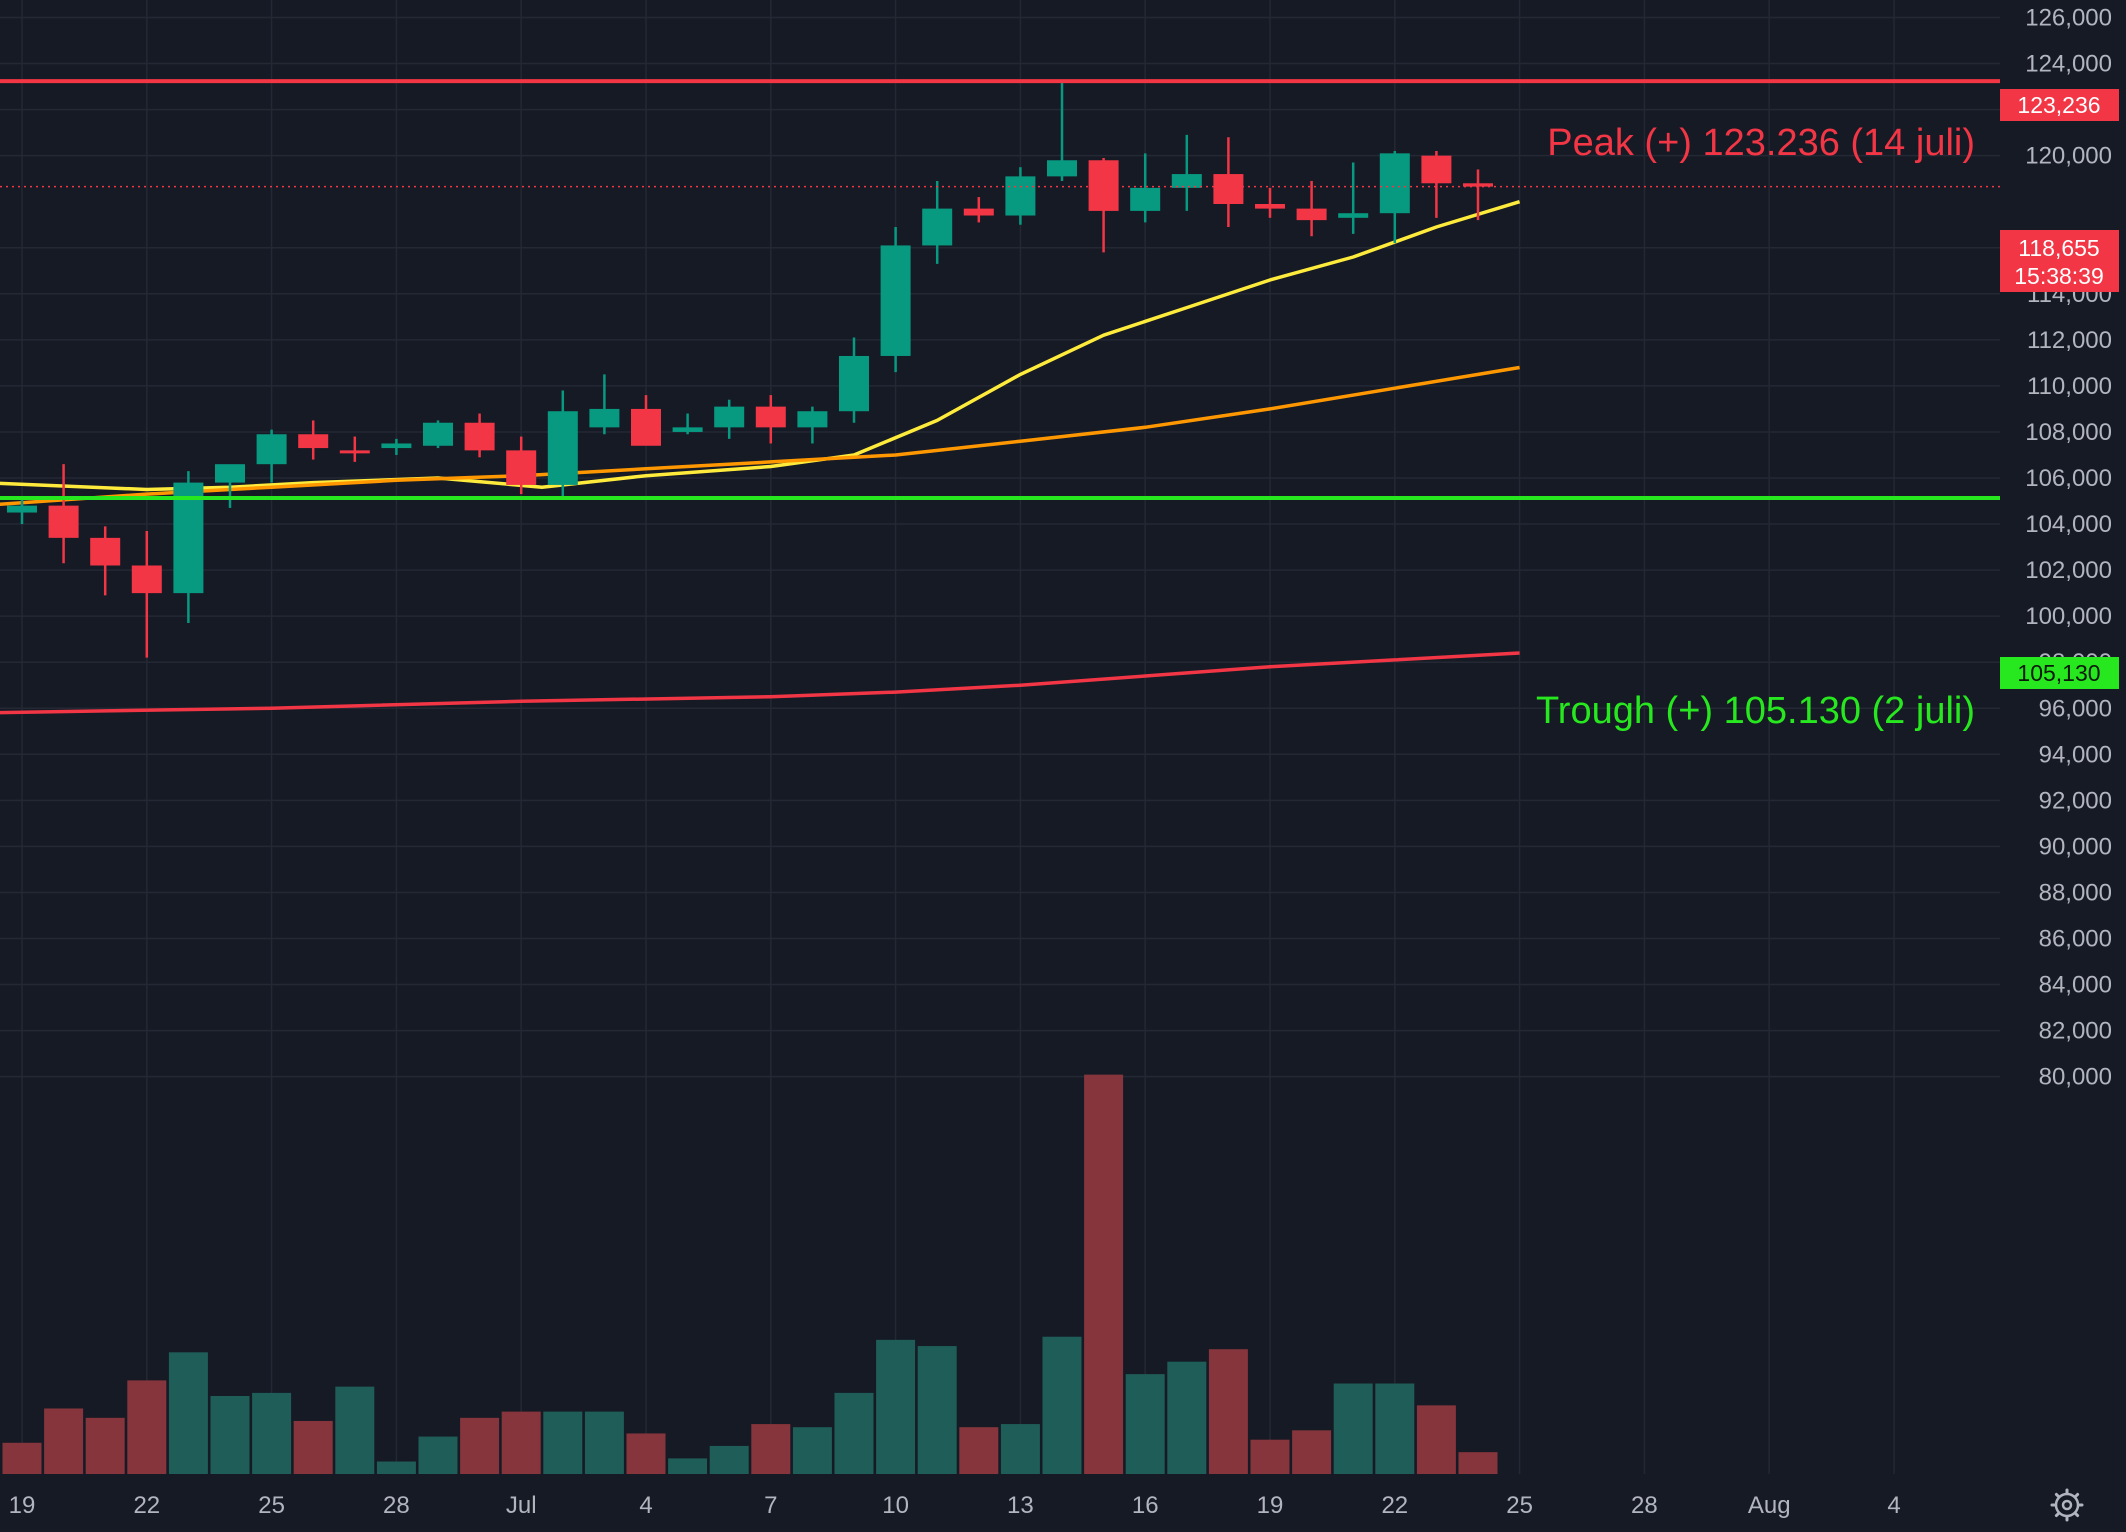 The image size is (2126, 1532). Describe the element at coordinates (2059, 276) in the screenshot. I see `countdown-timer: 15:38:39` at that location.